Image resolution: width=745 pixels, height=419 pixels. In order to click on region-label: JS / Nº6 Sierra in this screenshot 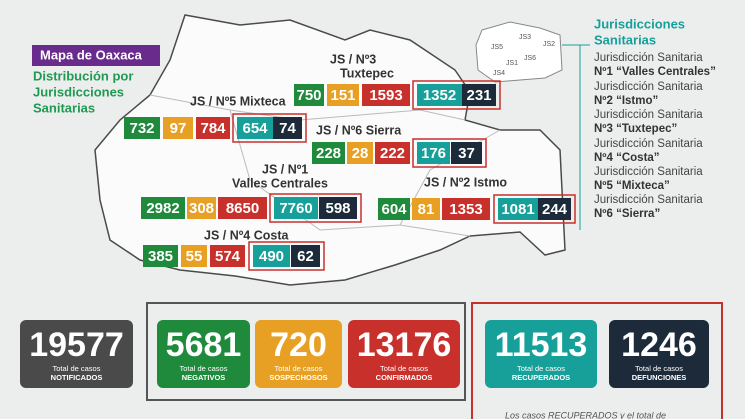, I will do `click(359, 130)`.